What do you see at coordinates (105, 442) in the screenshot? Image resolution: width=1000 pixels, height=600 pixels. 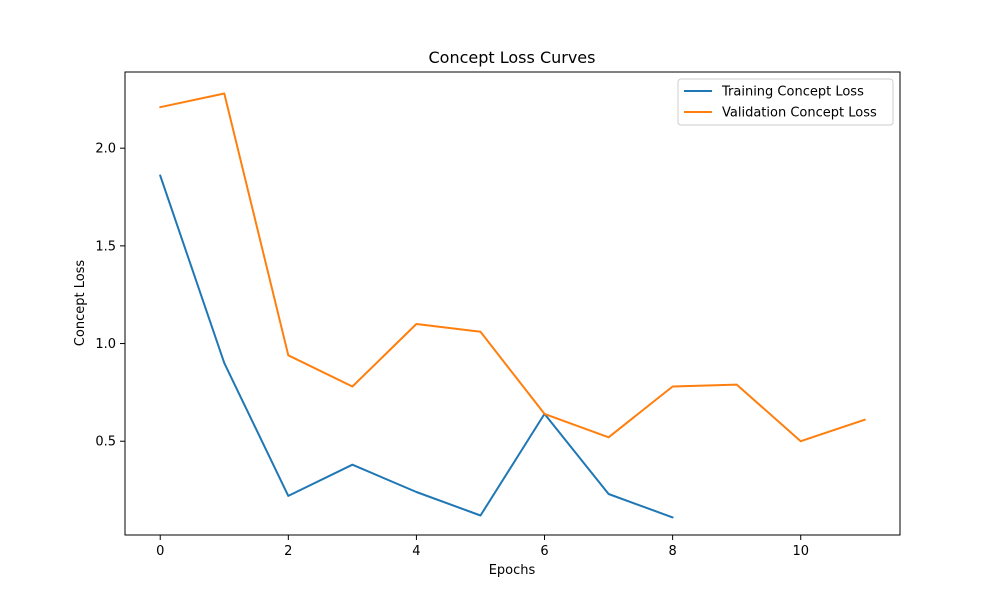 I see `y-tick-label: 0.5` at bounding box center [105, 442].